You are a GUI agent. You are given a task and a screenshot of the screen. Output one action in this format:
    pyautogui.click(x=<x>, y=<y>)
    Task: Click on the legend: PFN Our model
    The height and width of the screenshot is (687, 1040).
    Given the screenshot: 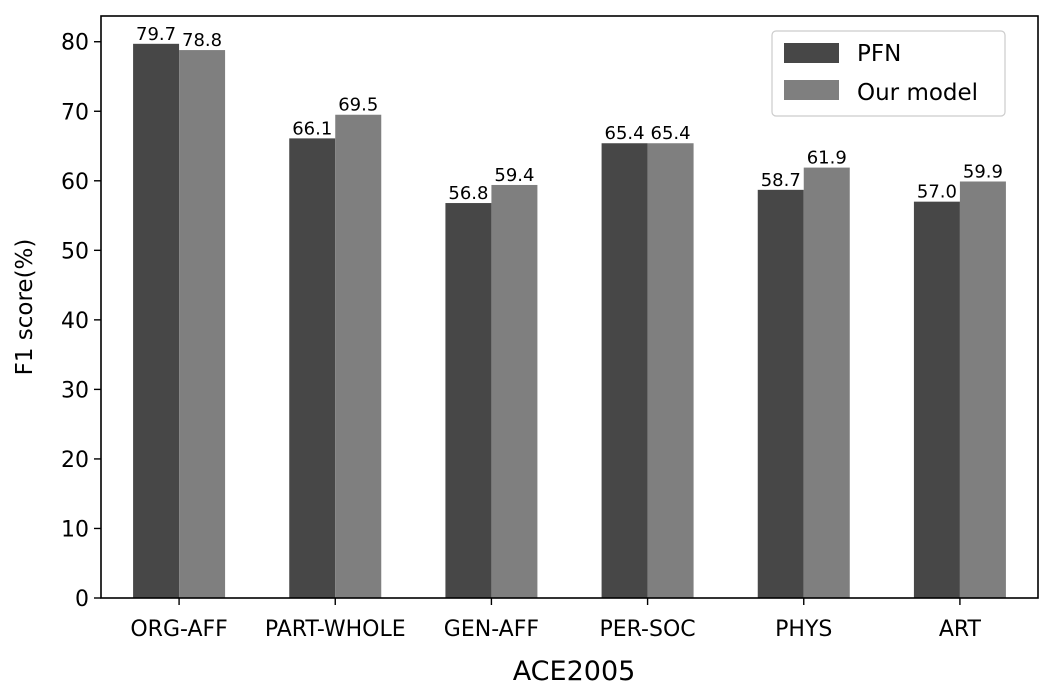 What is the action you would take?
    pyautogui.click(x=888, y=73)
    